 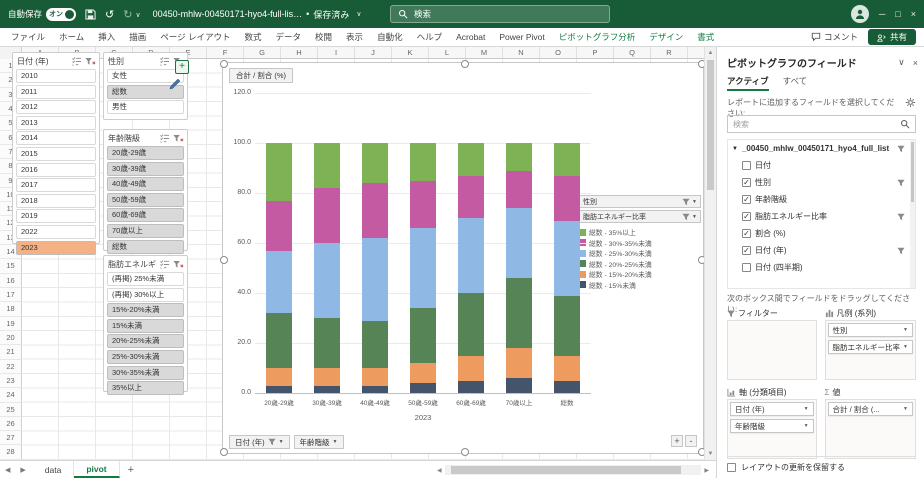 What do you see at coordinates (558, 52) in the screenshot?
I see `column-header: O` at bounding box center [558, 52].